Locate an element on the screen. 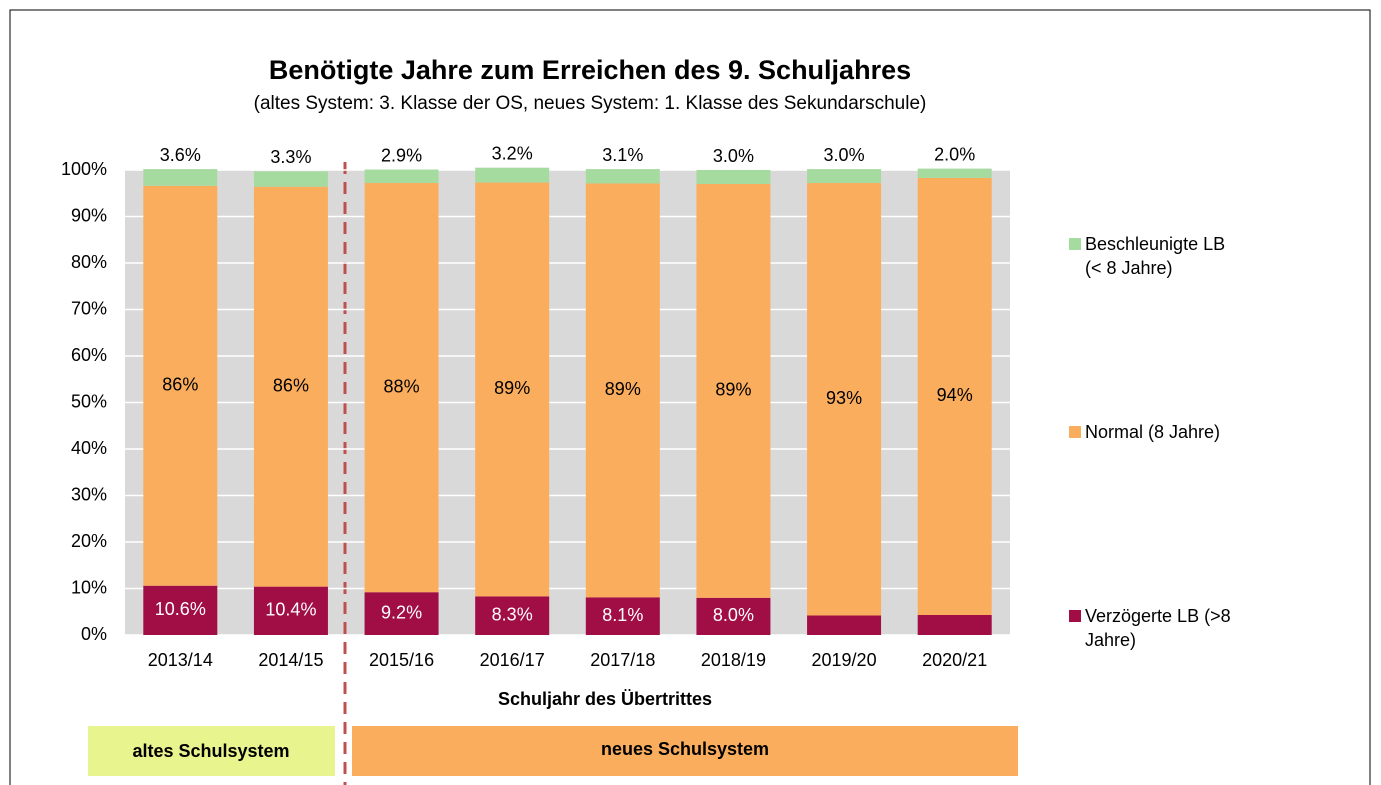 This screenshot has height=785, width=1381. data-label: 9.2% is located at coordinates (401, 612).